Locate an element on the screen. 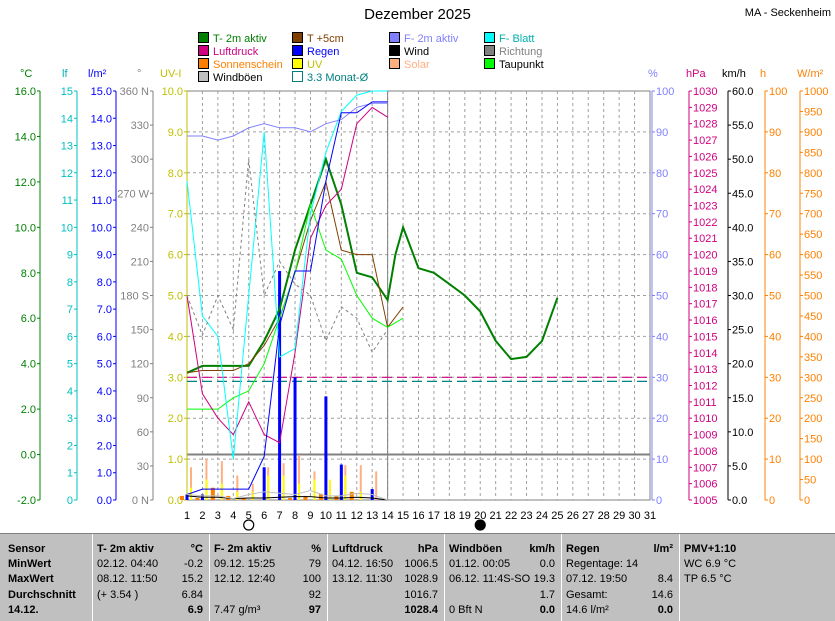 This screenshot has height=621, width=835. lf-axis-tick-label: 5 is located at coordinates (70, 365).